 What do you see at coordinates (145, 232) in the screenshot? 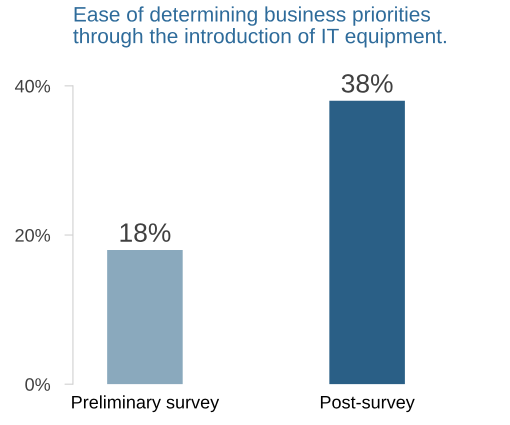
I see `data-label: 18%` at bounding box center [145, 232].